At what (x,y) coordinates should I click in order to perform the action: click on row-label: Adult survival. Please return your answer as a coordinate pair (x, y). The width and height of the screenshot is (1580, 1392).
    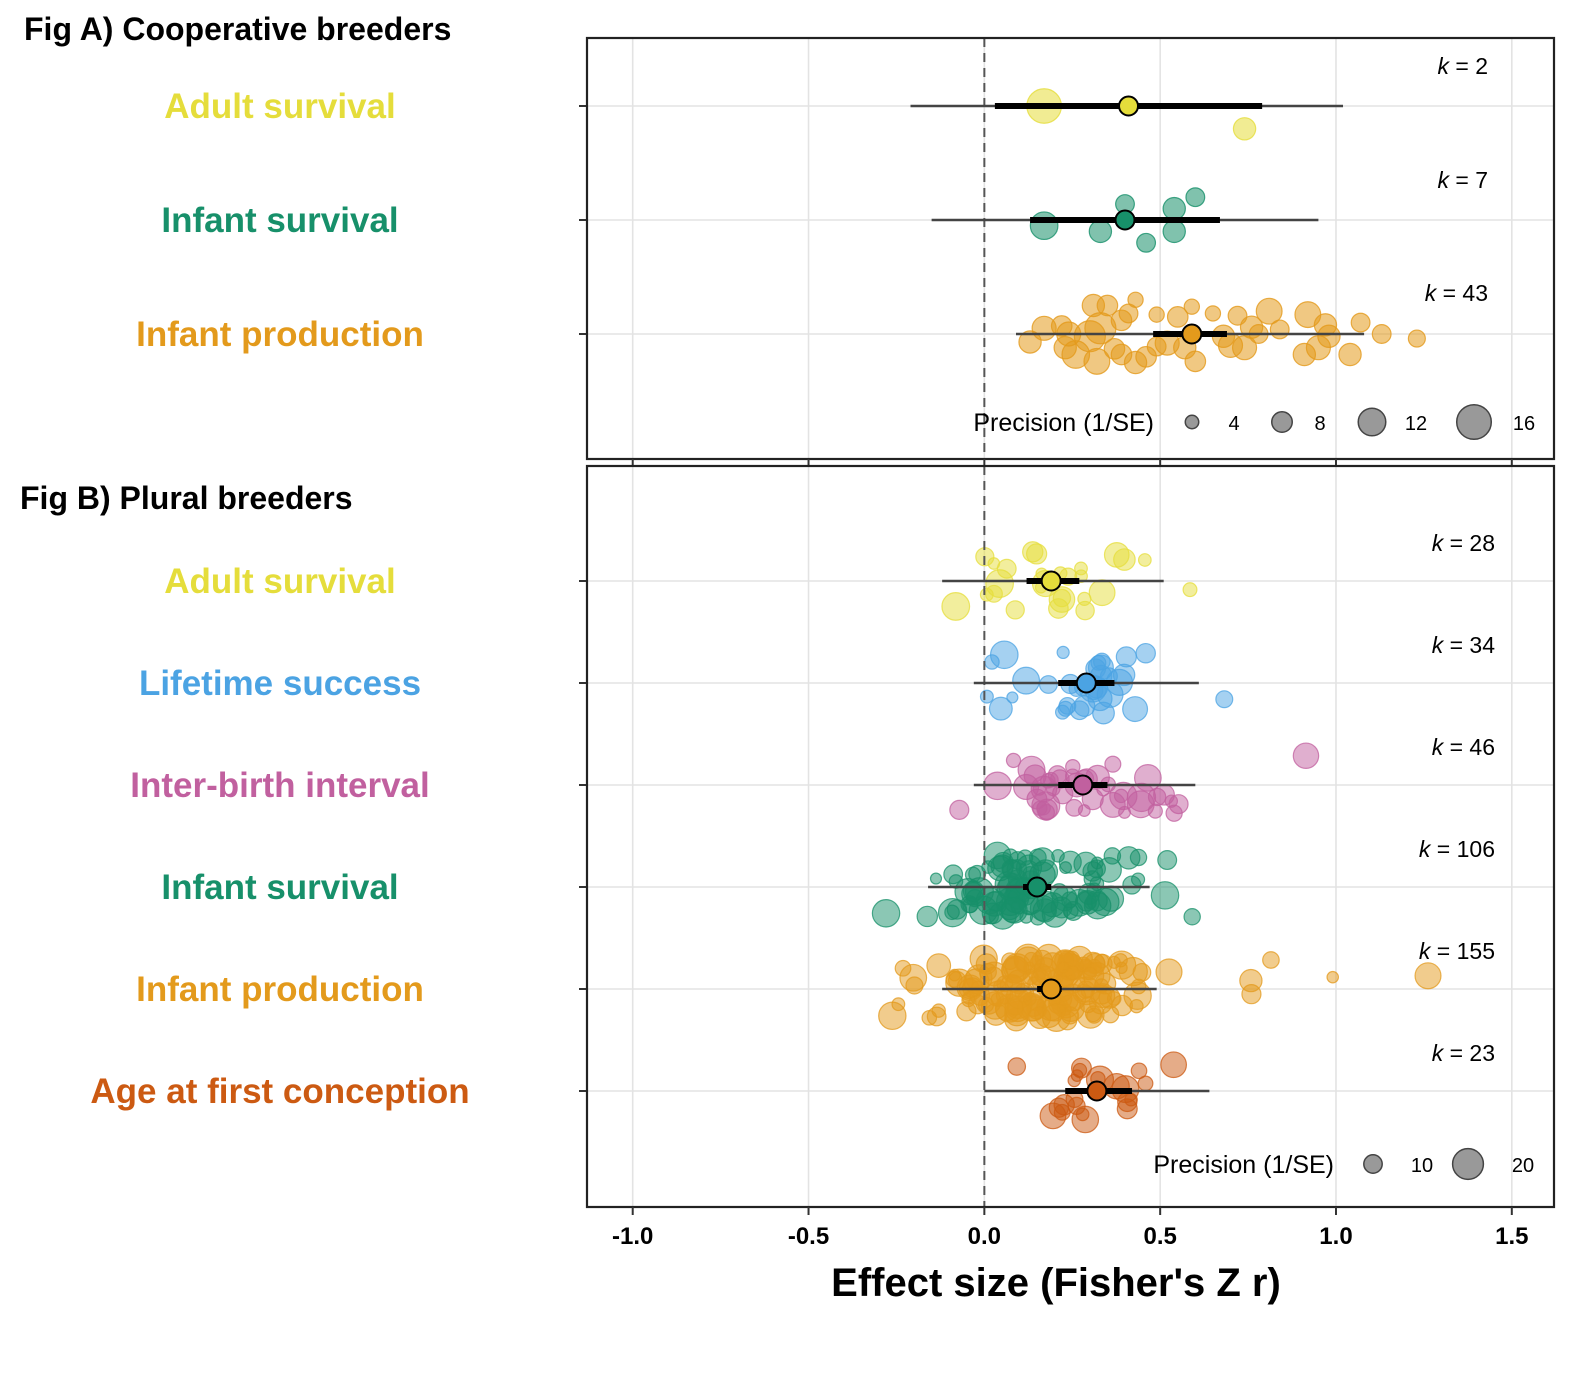
    Looking at the image, I should click on (279, 106).